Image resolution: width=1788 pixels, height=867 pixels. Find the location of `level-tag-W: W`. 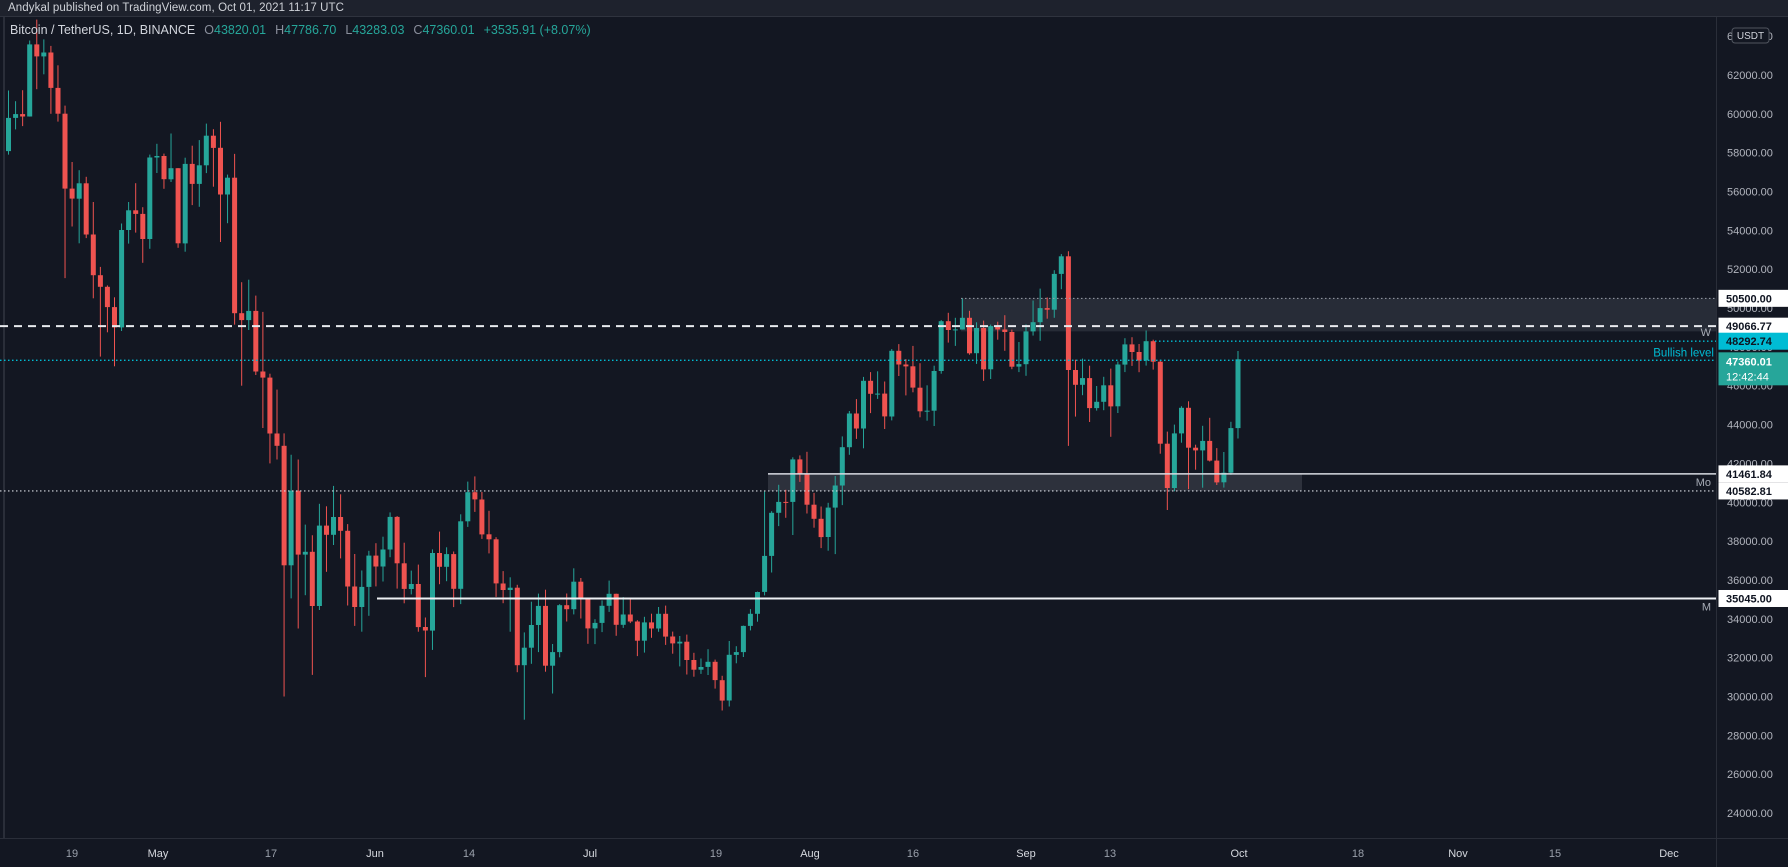

level-tag-W: W is located at coordinates (1706, 333).